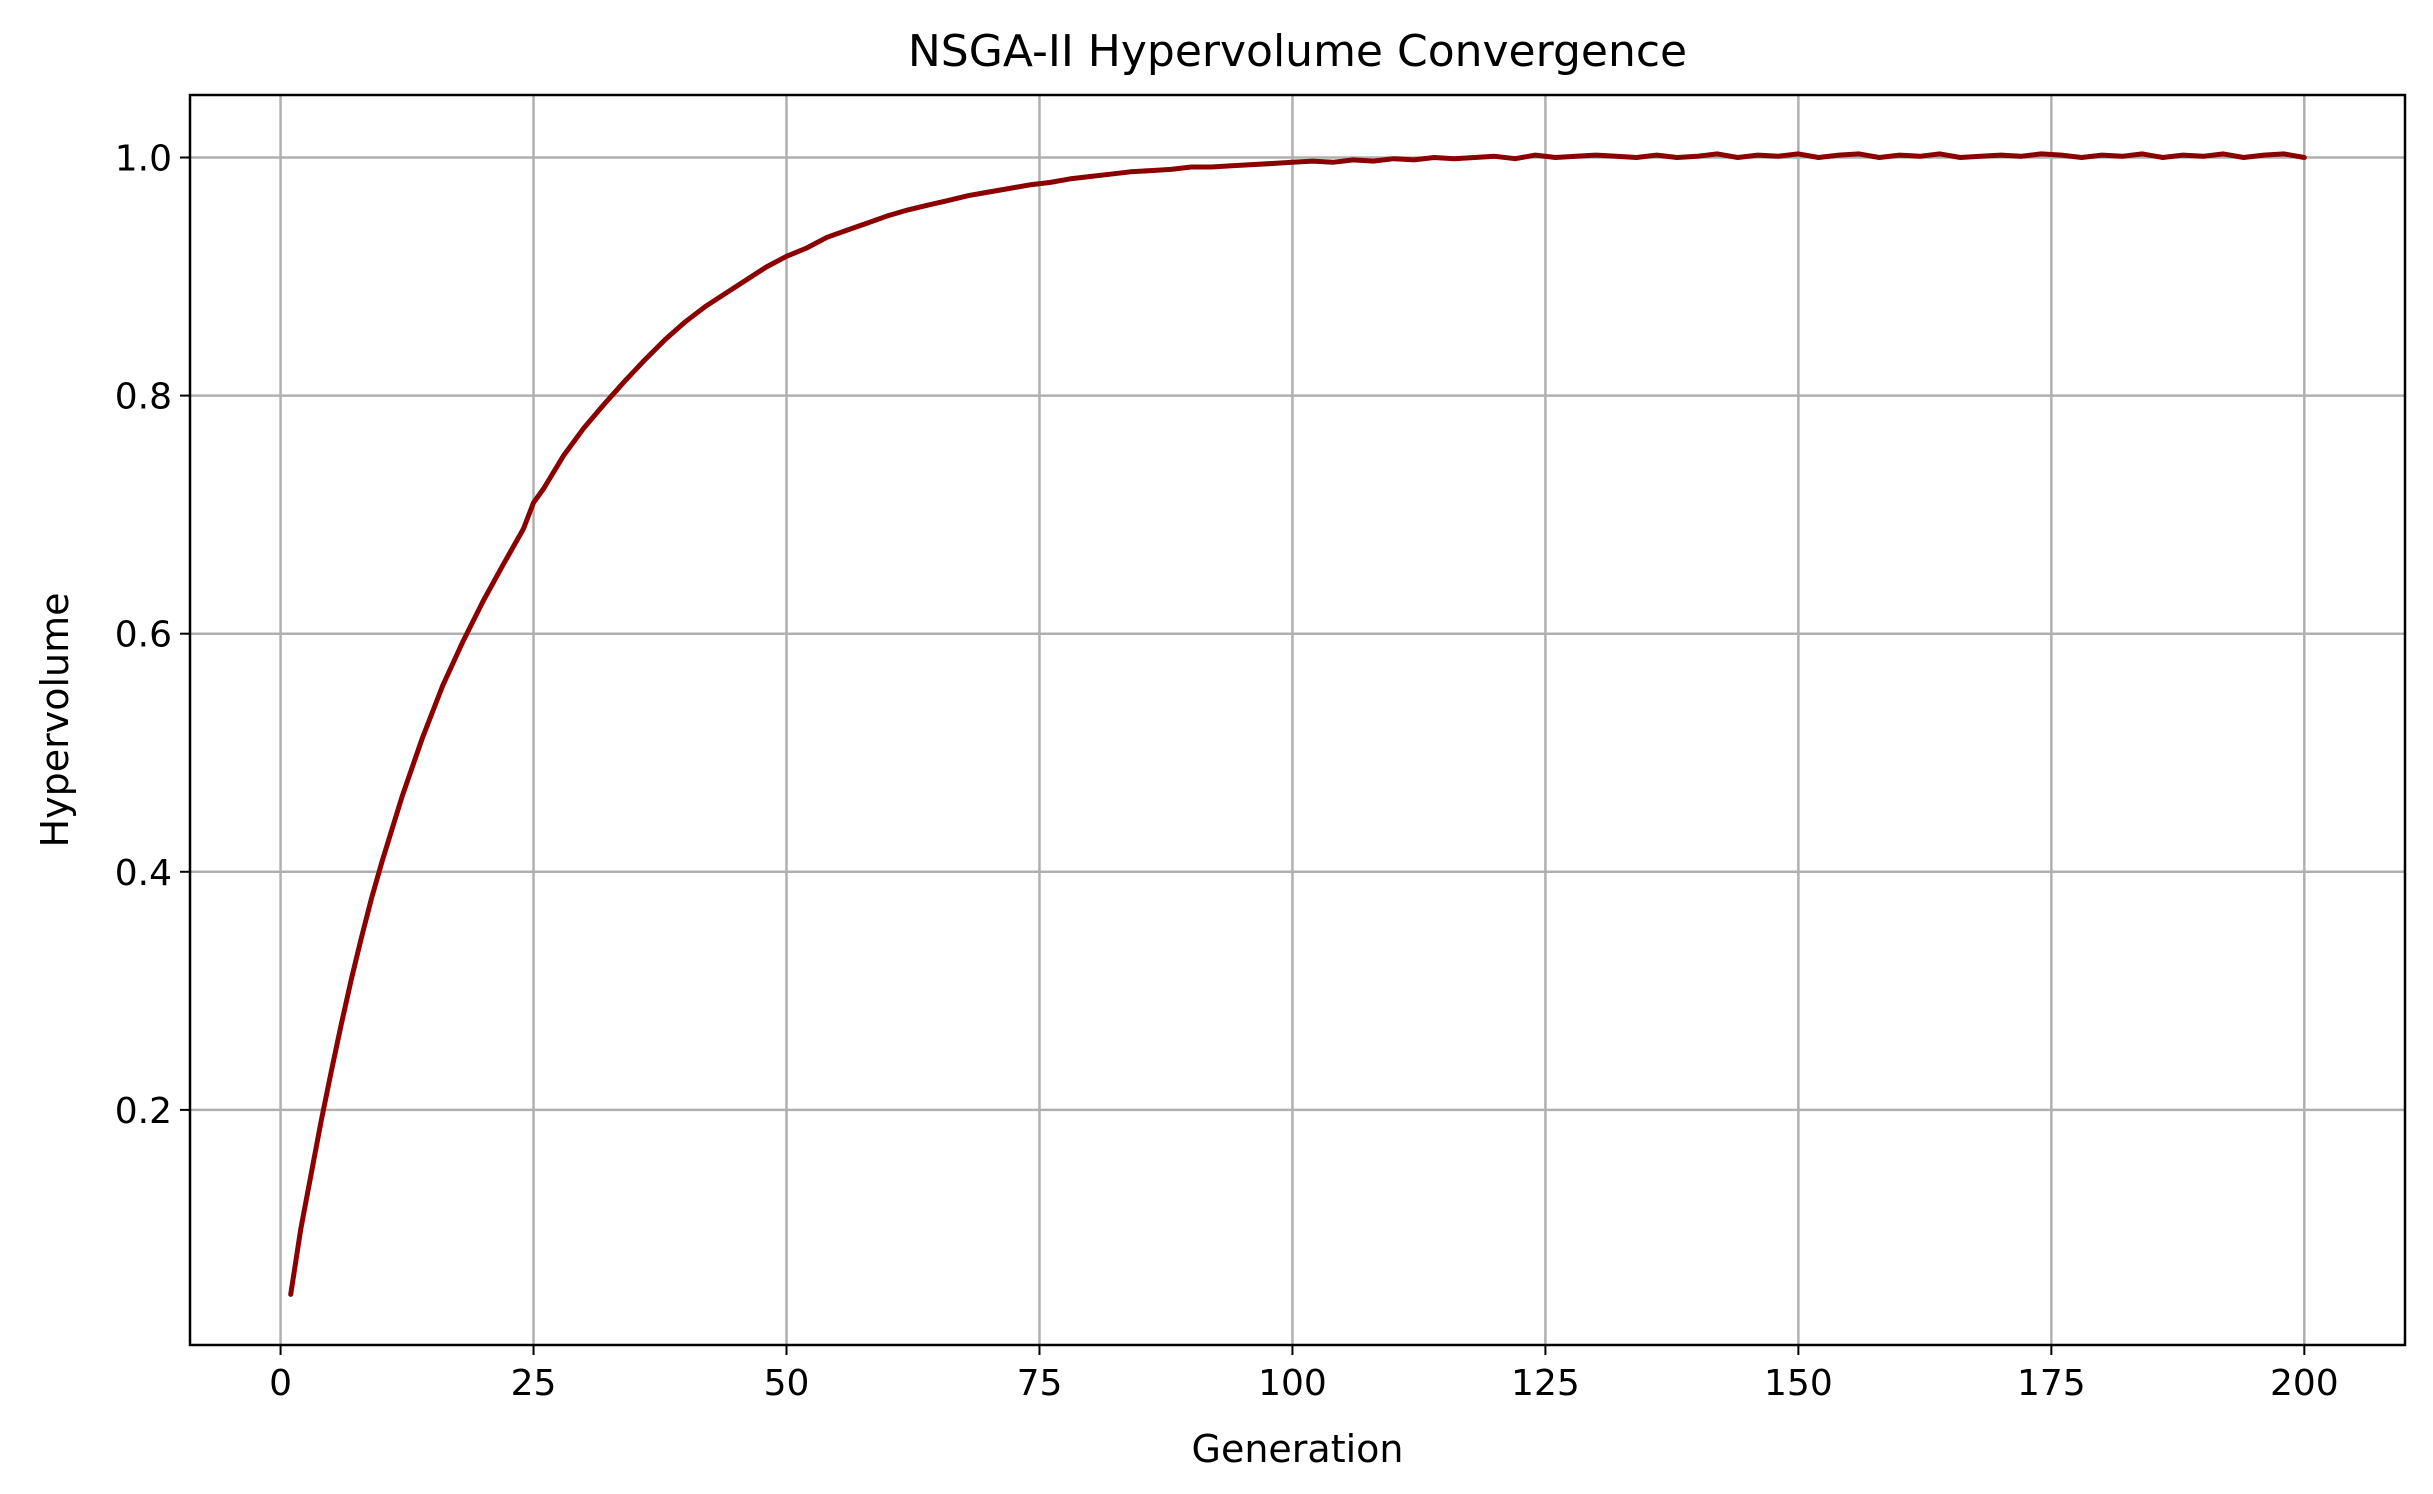 The image size is (2433, 1494). What do you see at coordinates (1297, 51) in the screenshot?
I see `chart-title: NSGA-II Hypervolume Convergence` at bounding box center [1297, 51].